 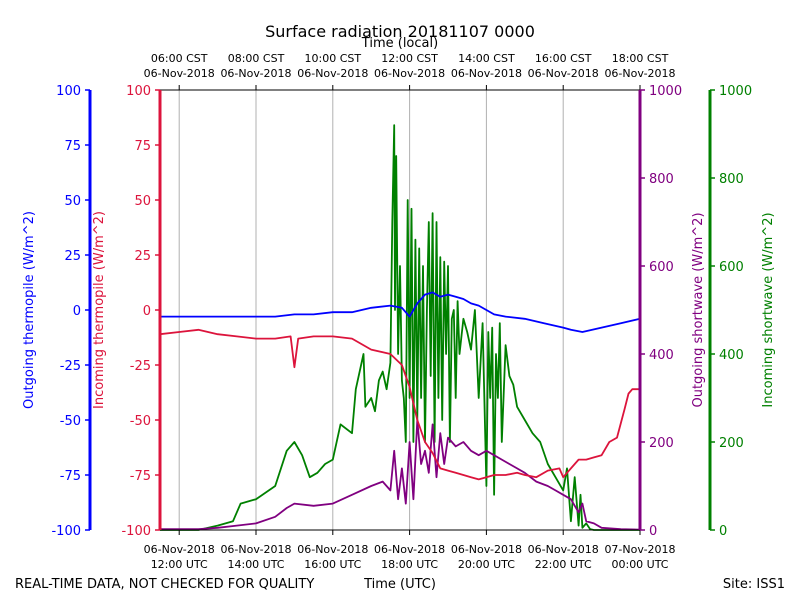 What do you see at coordinates (179, 564) in the screenshot?
I see `x-tick-label-bottom-time: 12:00 UTC` at bounding box center [179, 564].